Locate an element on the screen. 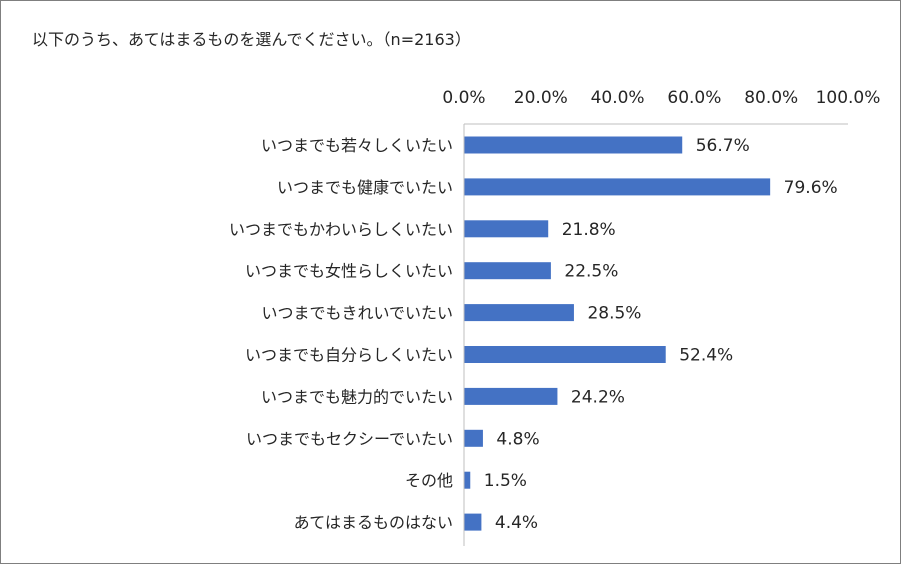 Image resolution: width=901 pixels, height=564 pixels. category-label: いつまでも健康でいたい is located at coordinates (365, 187).